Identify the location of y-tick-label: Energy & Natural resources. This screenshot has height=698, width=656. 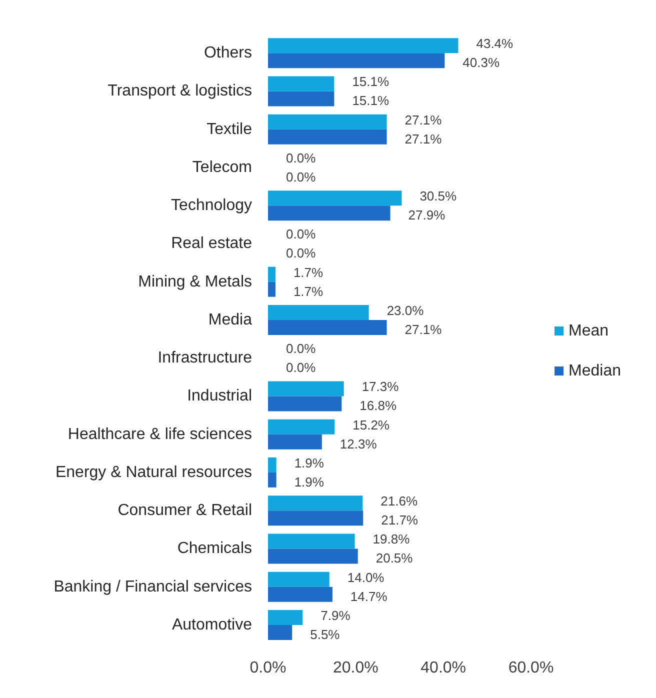
(153, 472).